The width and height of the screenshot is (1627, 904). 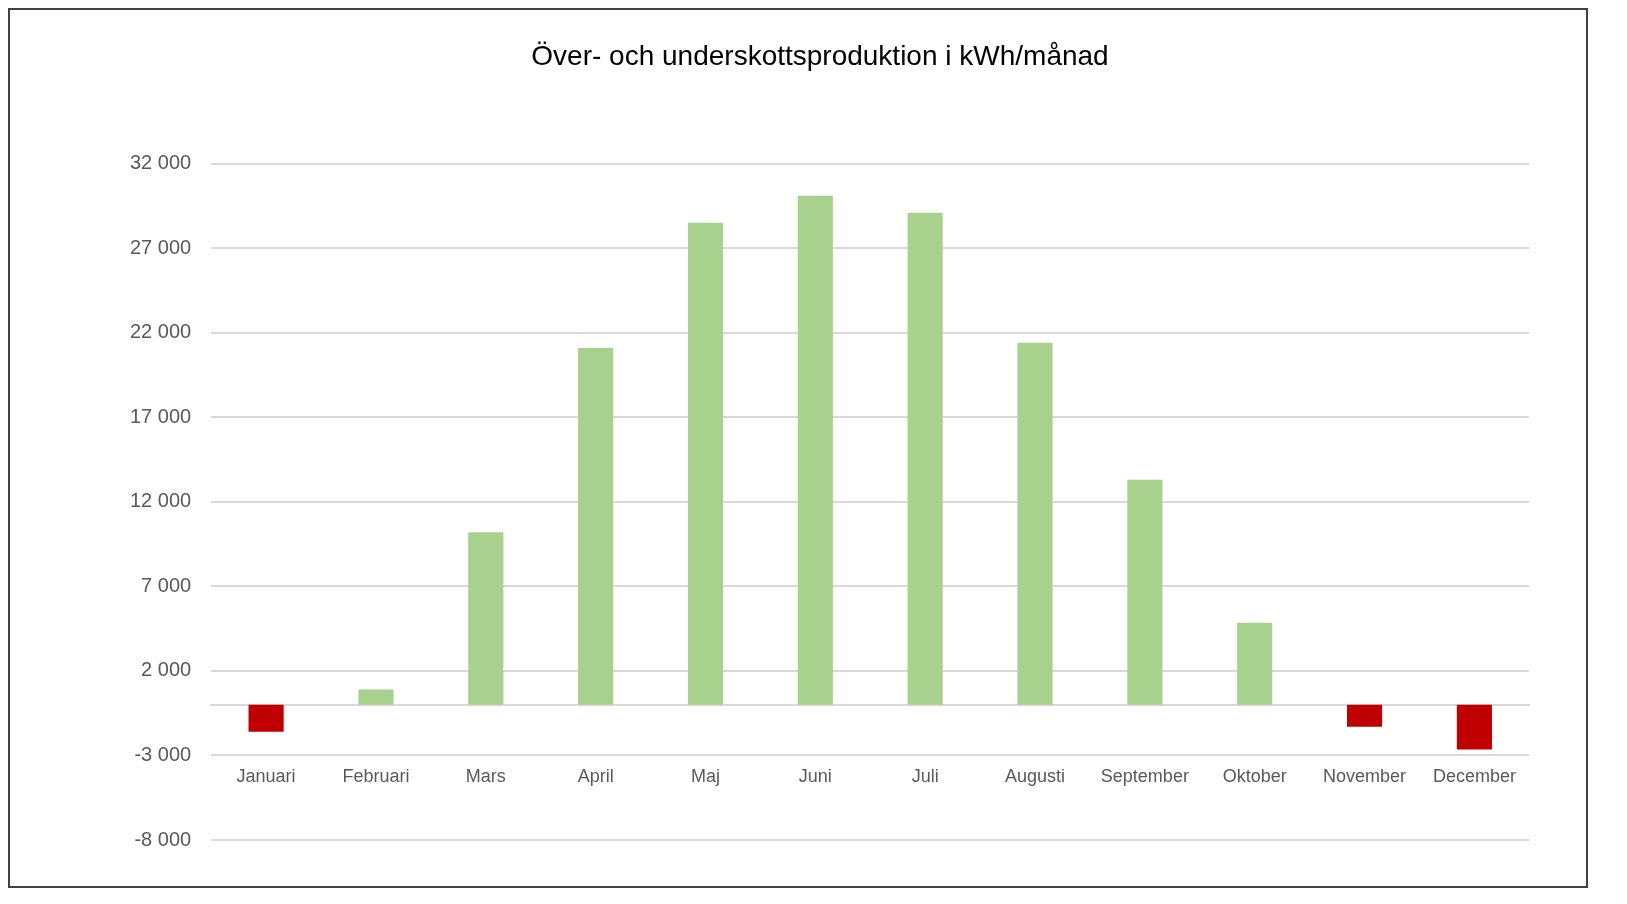 I want to click on y-tick-label: 22 000, so click(x=161, y=331).